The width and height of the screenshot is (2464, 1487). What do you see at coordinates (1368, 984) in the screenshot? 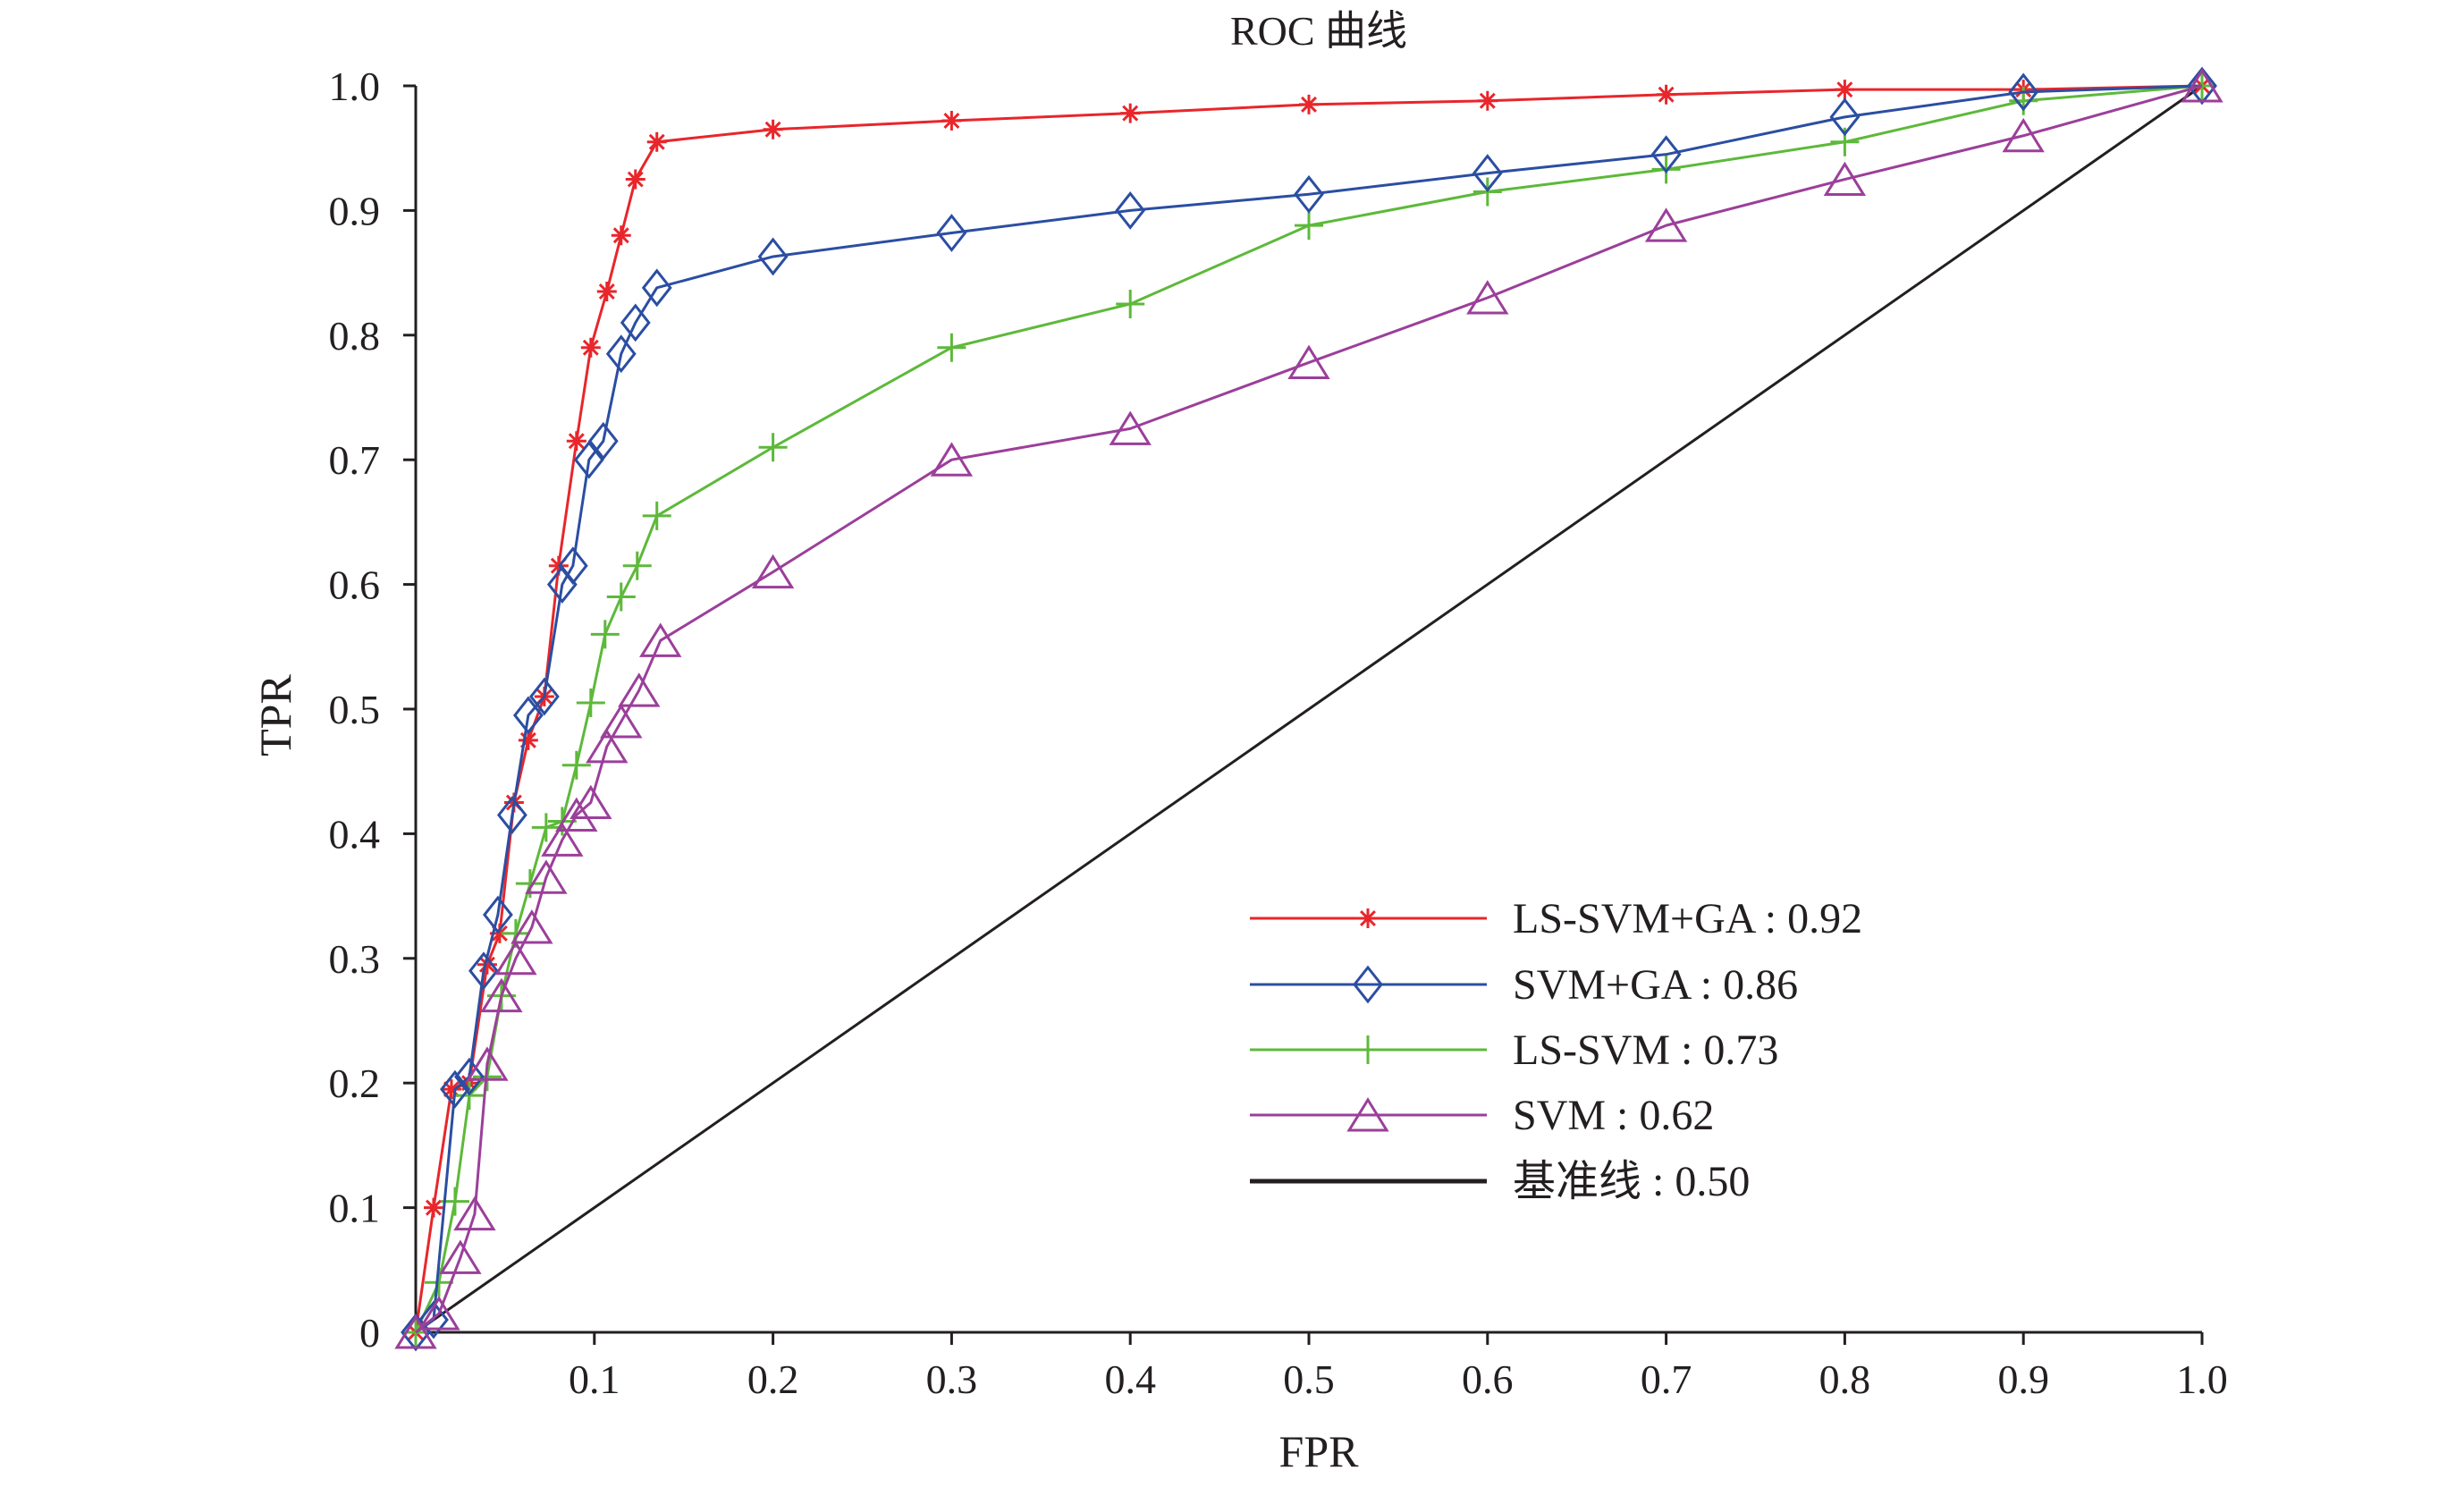
I see `legend-marker-diamond` at bounding box center [1368, 984].